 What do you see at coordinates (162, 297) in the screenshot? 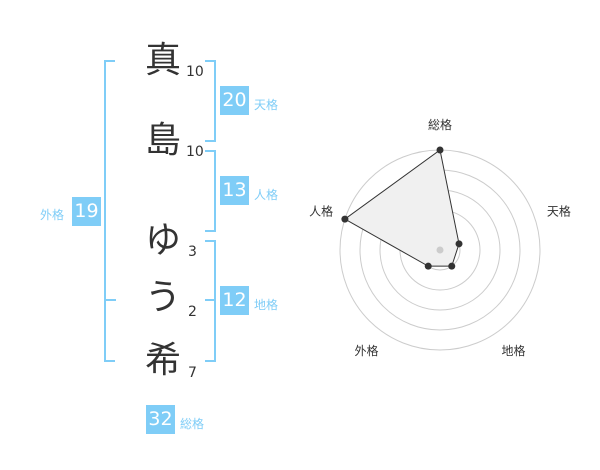
I see `name-char: う` at bounding box center [162, 297].